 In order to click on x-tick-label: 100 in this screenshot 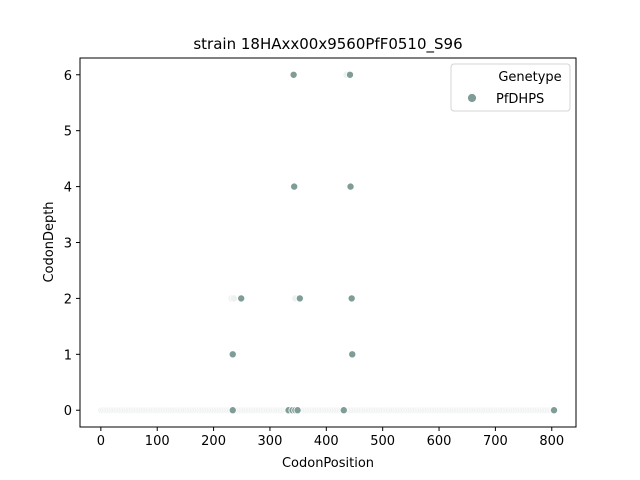, I will do `click(157, 441)`.